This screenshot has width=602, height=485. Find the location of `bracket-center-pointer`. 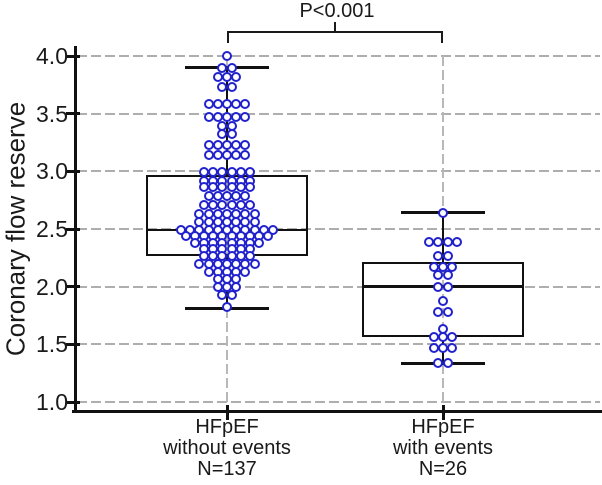

bracket-center-pointer is located at coordinates (335, 27).